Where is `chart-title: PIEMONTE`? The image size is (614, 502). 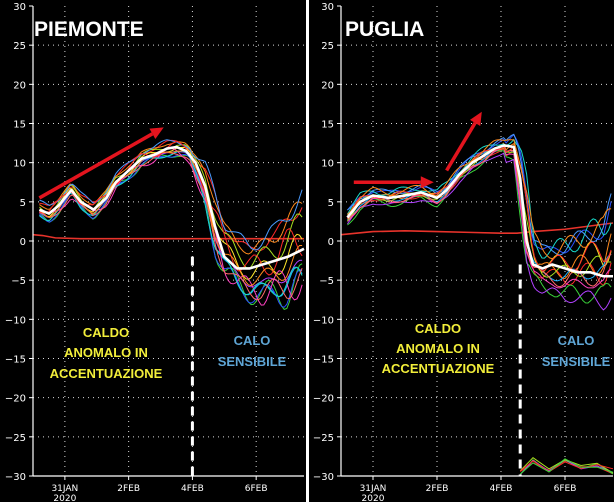 chart-title: PIEMONTE is located at coordinates (89, 29).